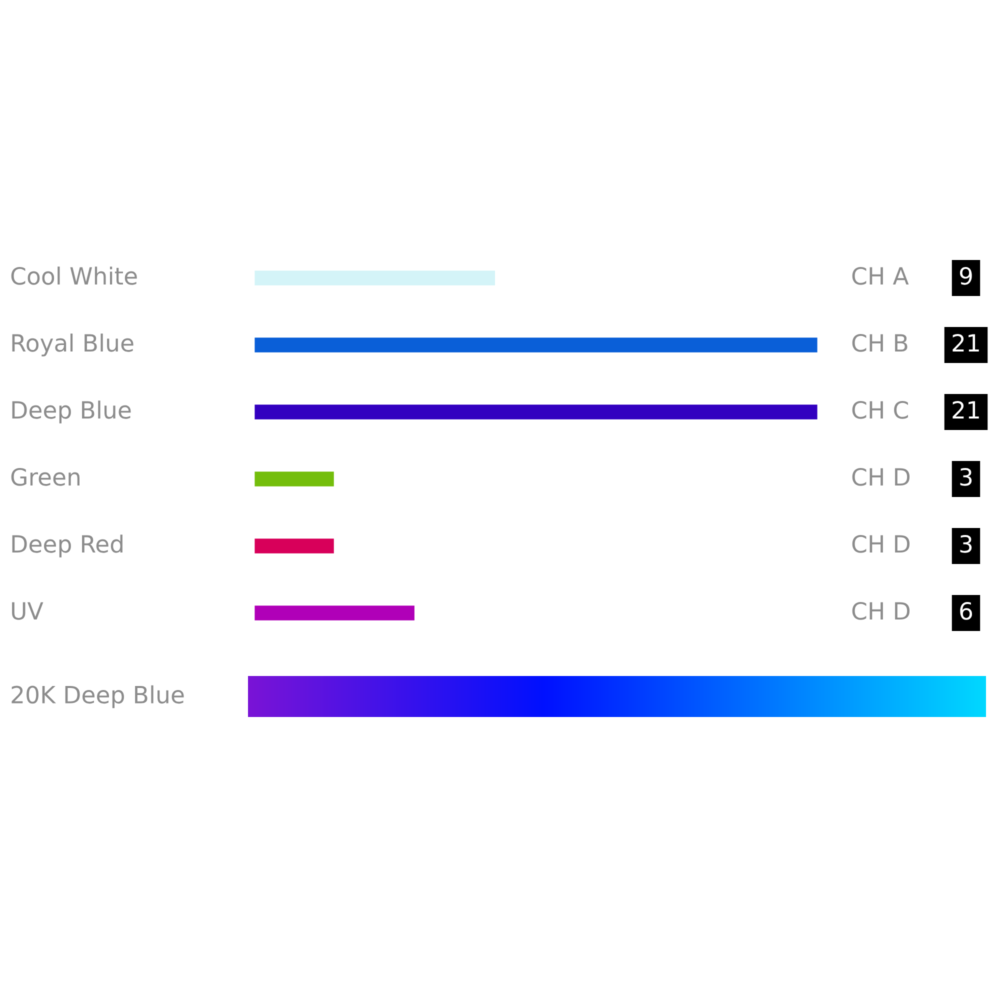 This screenshot has width=1000, height=1000. Describe the element at coordinates (880, 343) in the screenshot. I see `text: CH B` at that location.